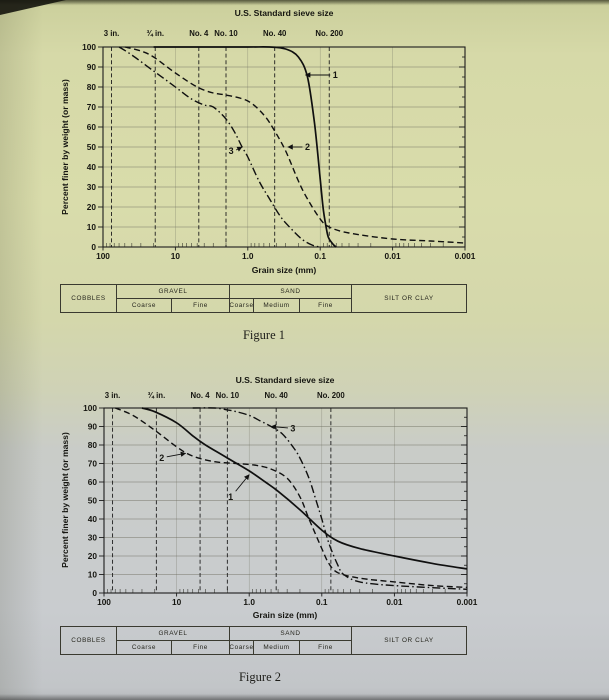  What do you see at coordinates (304, 697) in the screenshot?
I see `photo-bottom-edge` at bounding box center [304, 697].